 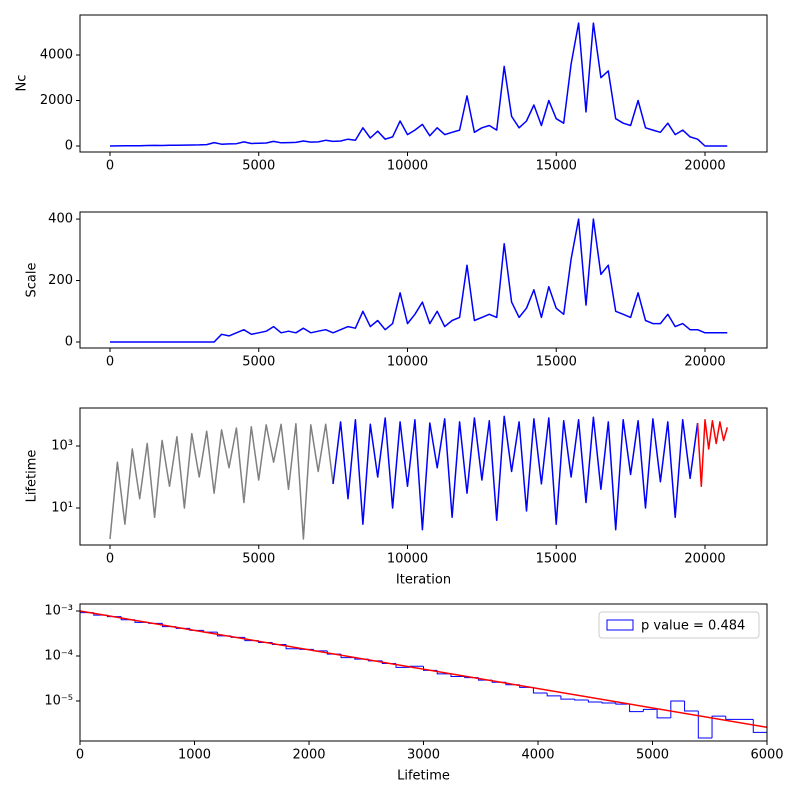 What do you see at coordinates (537, 755) in the screenshot?
I see `x-tick-label: 4000` at bounding box center [537, 755].